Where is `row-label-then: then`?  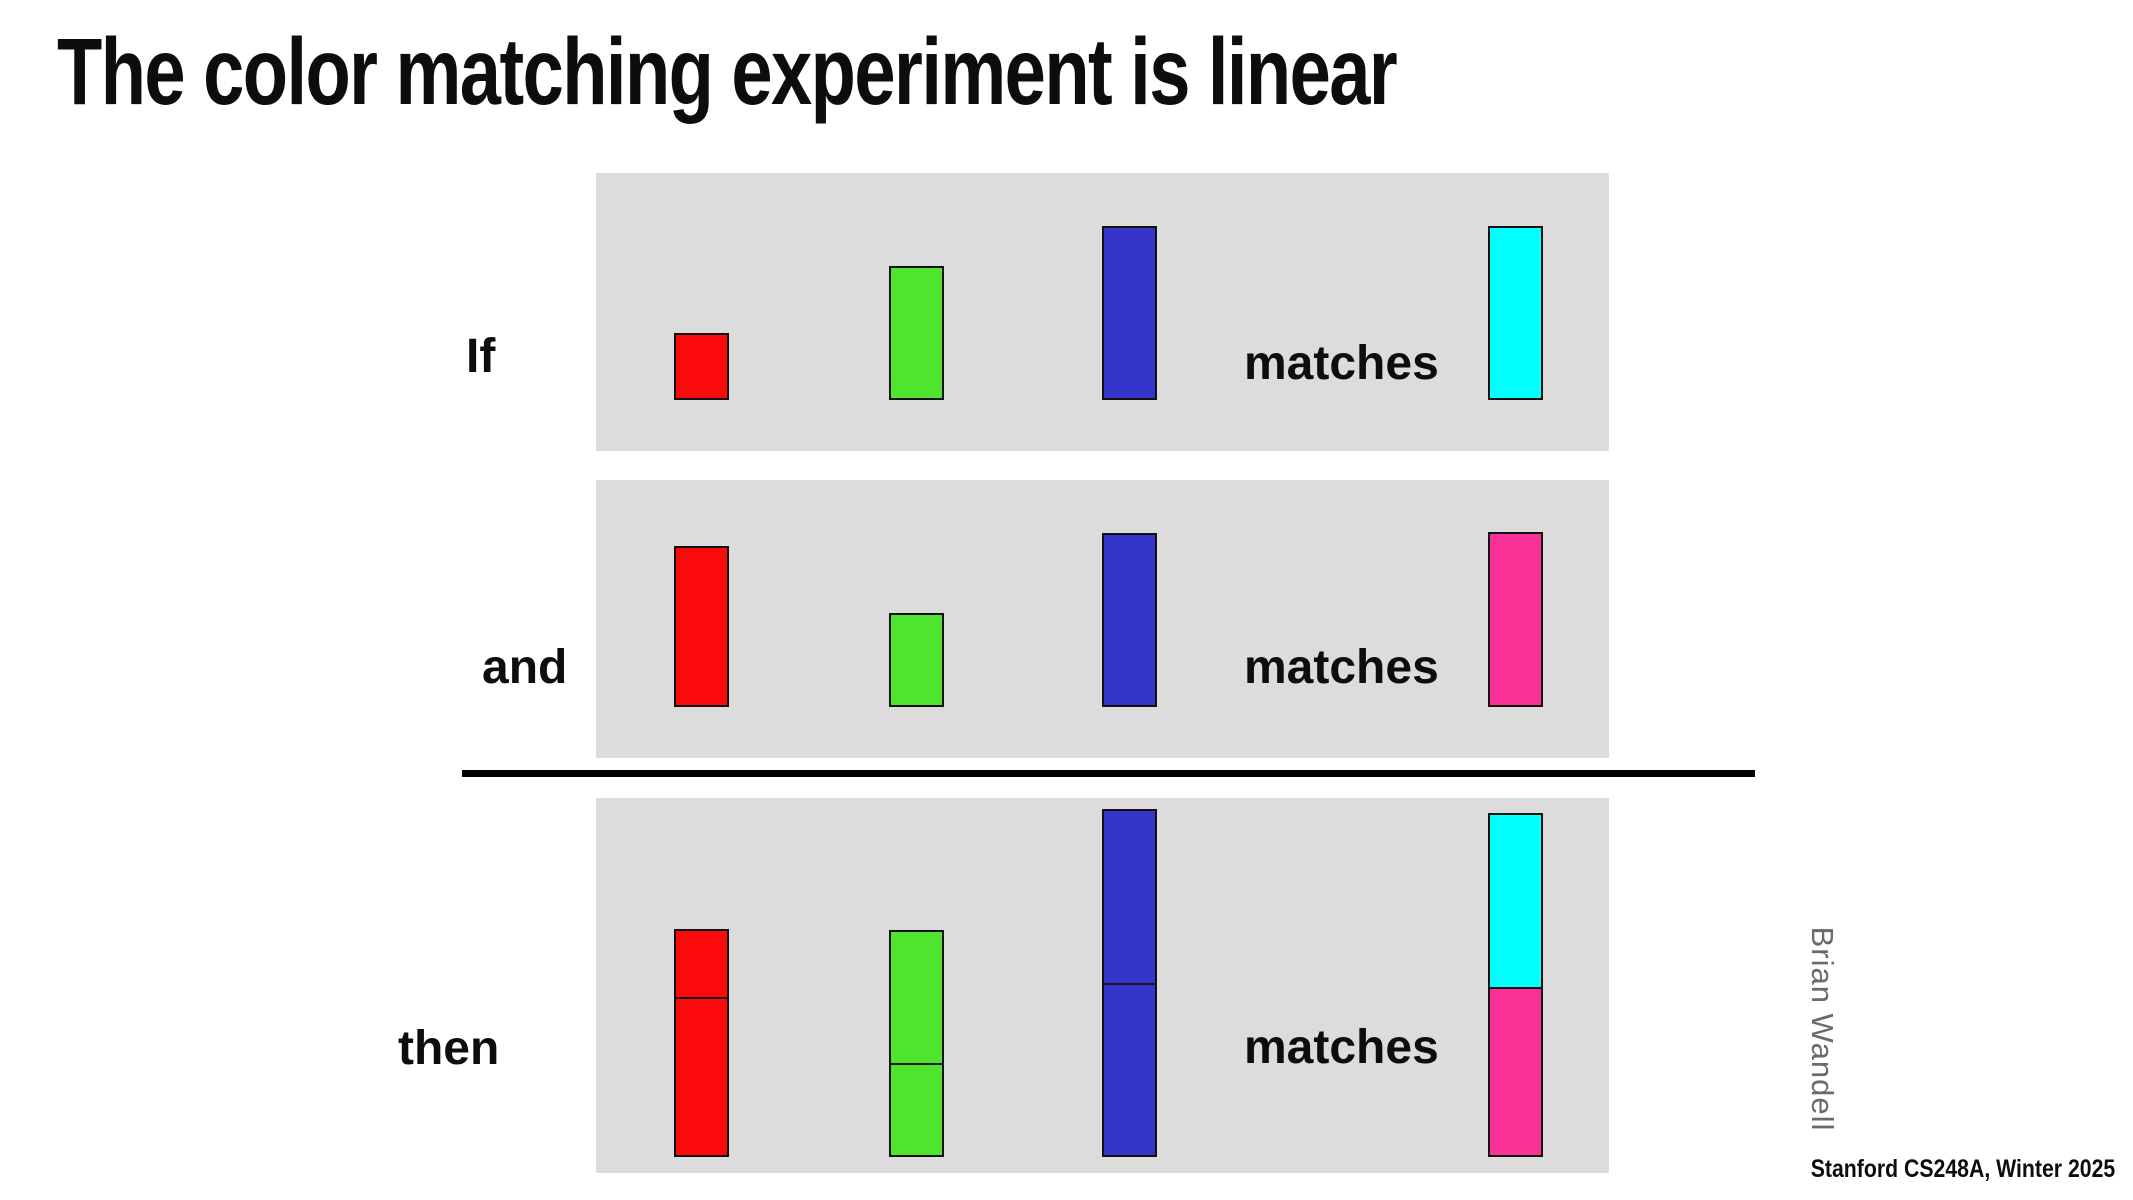 row-label-then: then is located at coordinates (449, 1048).